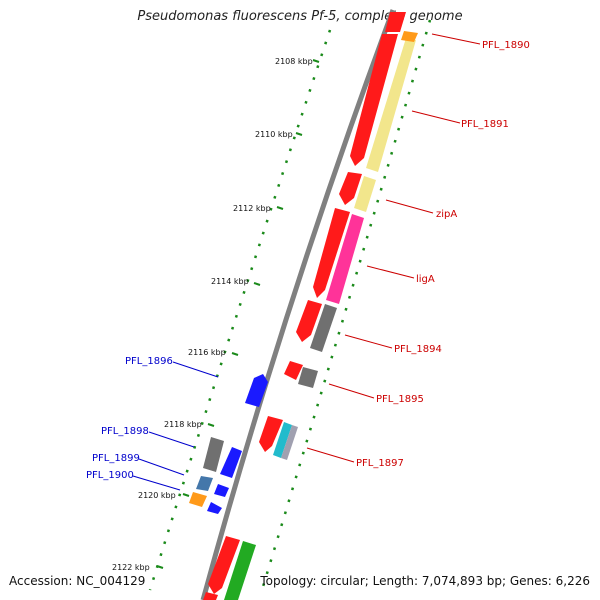  What do you see at coordinates (152, 423) in the screenshot?
I see `reverse-labels: PFL_1896 PFL_1898 PFL_1899 PFL_1900` at bounding box center [152, 423].